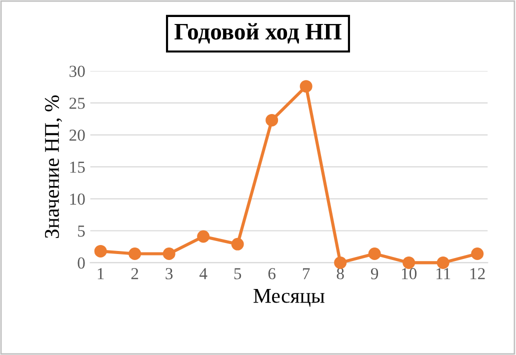 The height and width of the screenshot is (355, 516). Describe the element at coordinates (101, 274) in the screenshot. I see `x-tick-label: 1` at that location.